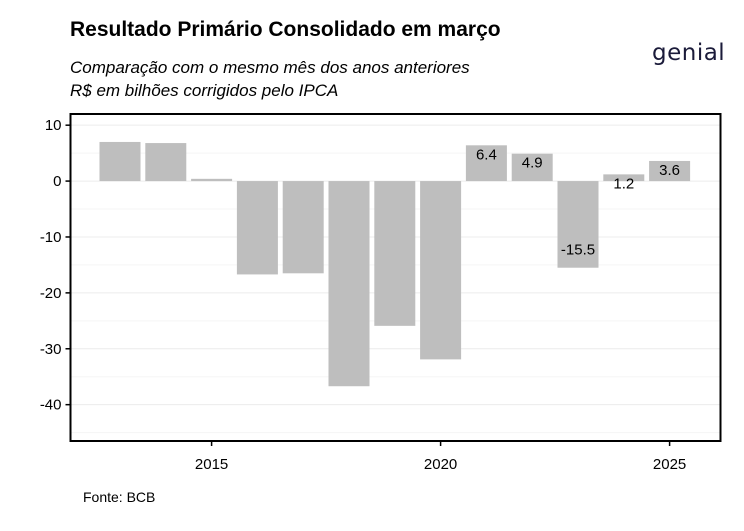  Describe the element at coordinates (53, 125) in the screenshot. I see `y-tick-label: 10` at that location.